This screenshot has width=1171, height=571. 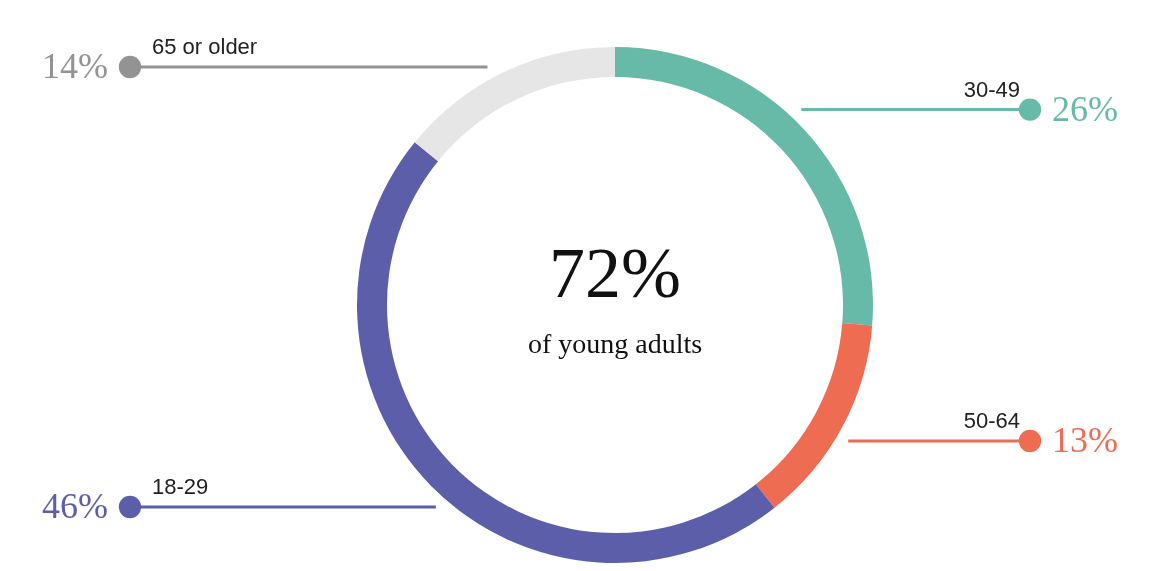 I want to click on slice-label: 65 or older, so click(x=205, y=46).